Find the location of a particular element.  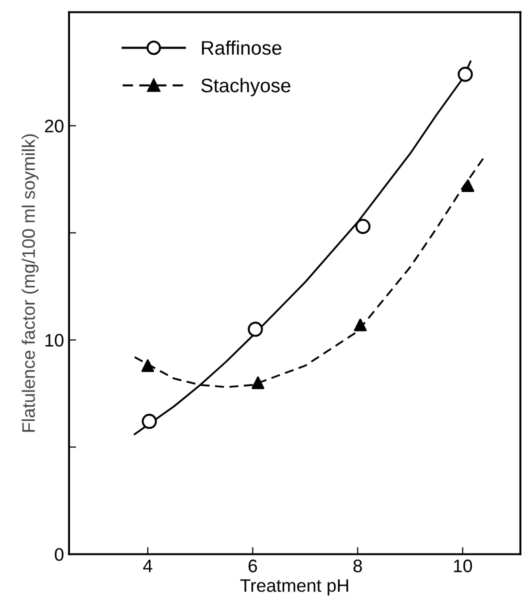

x-tick-label: 6 is located at coordinates (252, 566).